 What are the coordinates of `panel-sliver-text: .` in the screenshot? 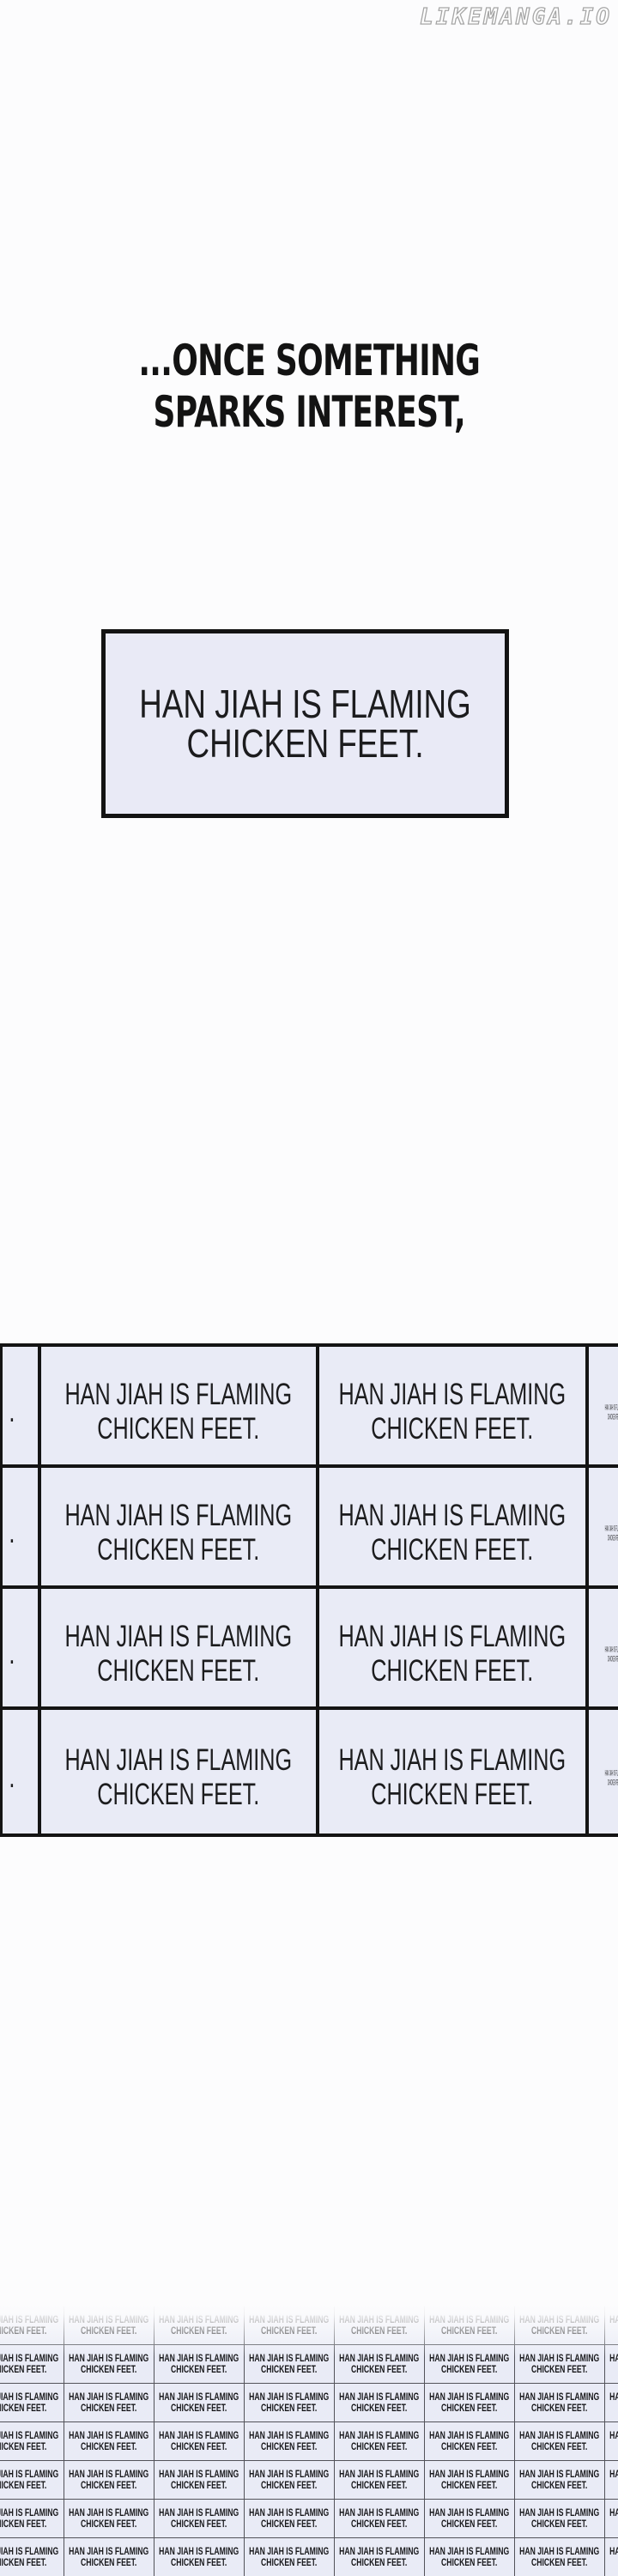 It's located at (12, 1533).